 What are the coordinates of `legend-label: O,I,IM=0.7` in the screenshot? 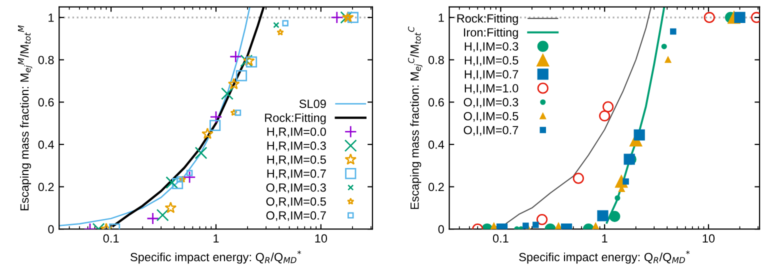 It's located at (491, 131).